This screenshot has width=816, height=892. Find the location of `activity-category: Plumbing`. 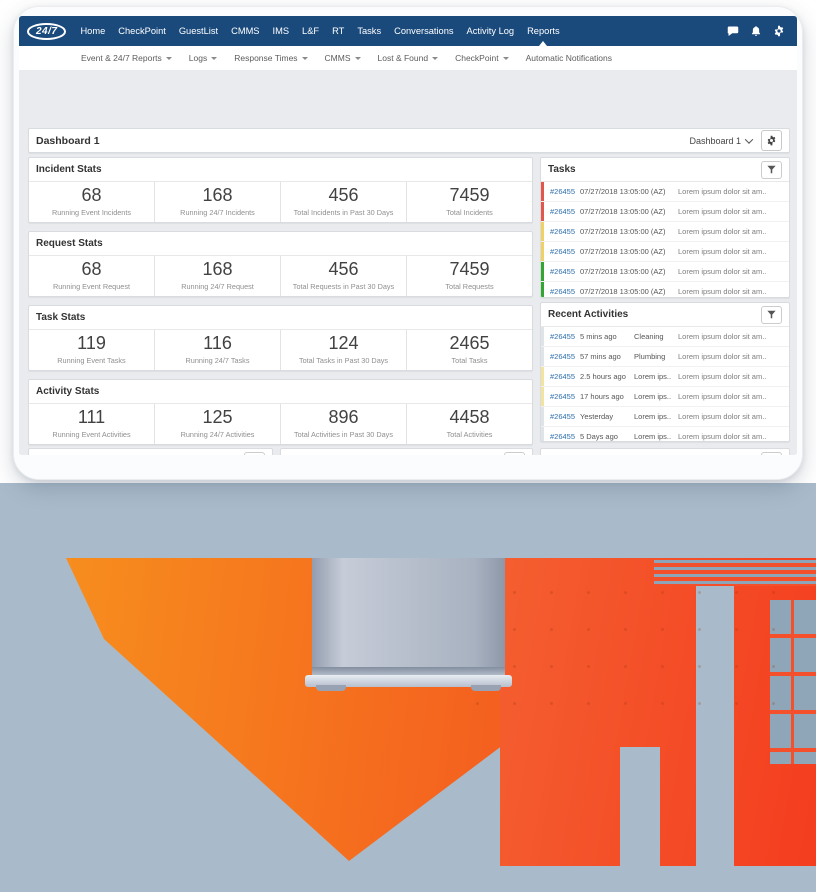

activity-category: Plumbing is located at coordinates (650, 356).